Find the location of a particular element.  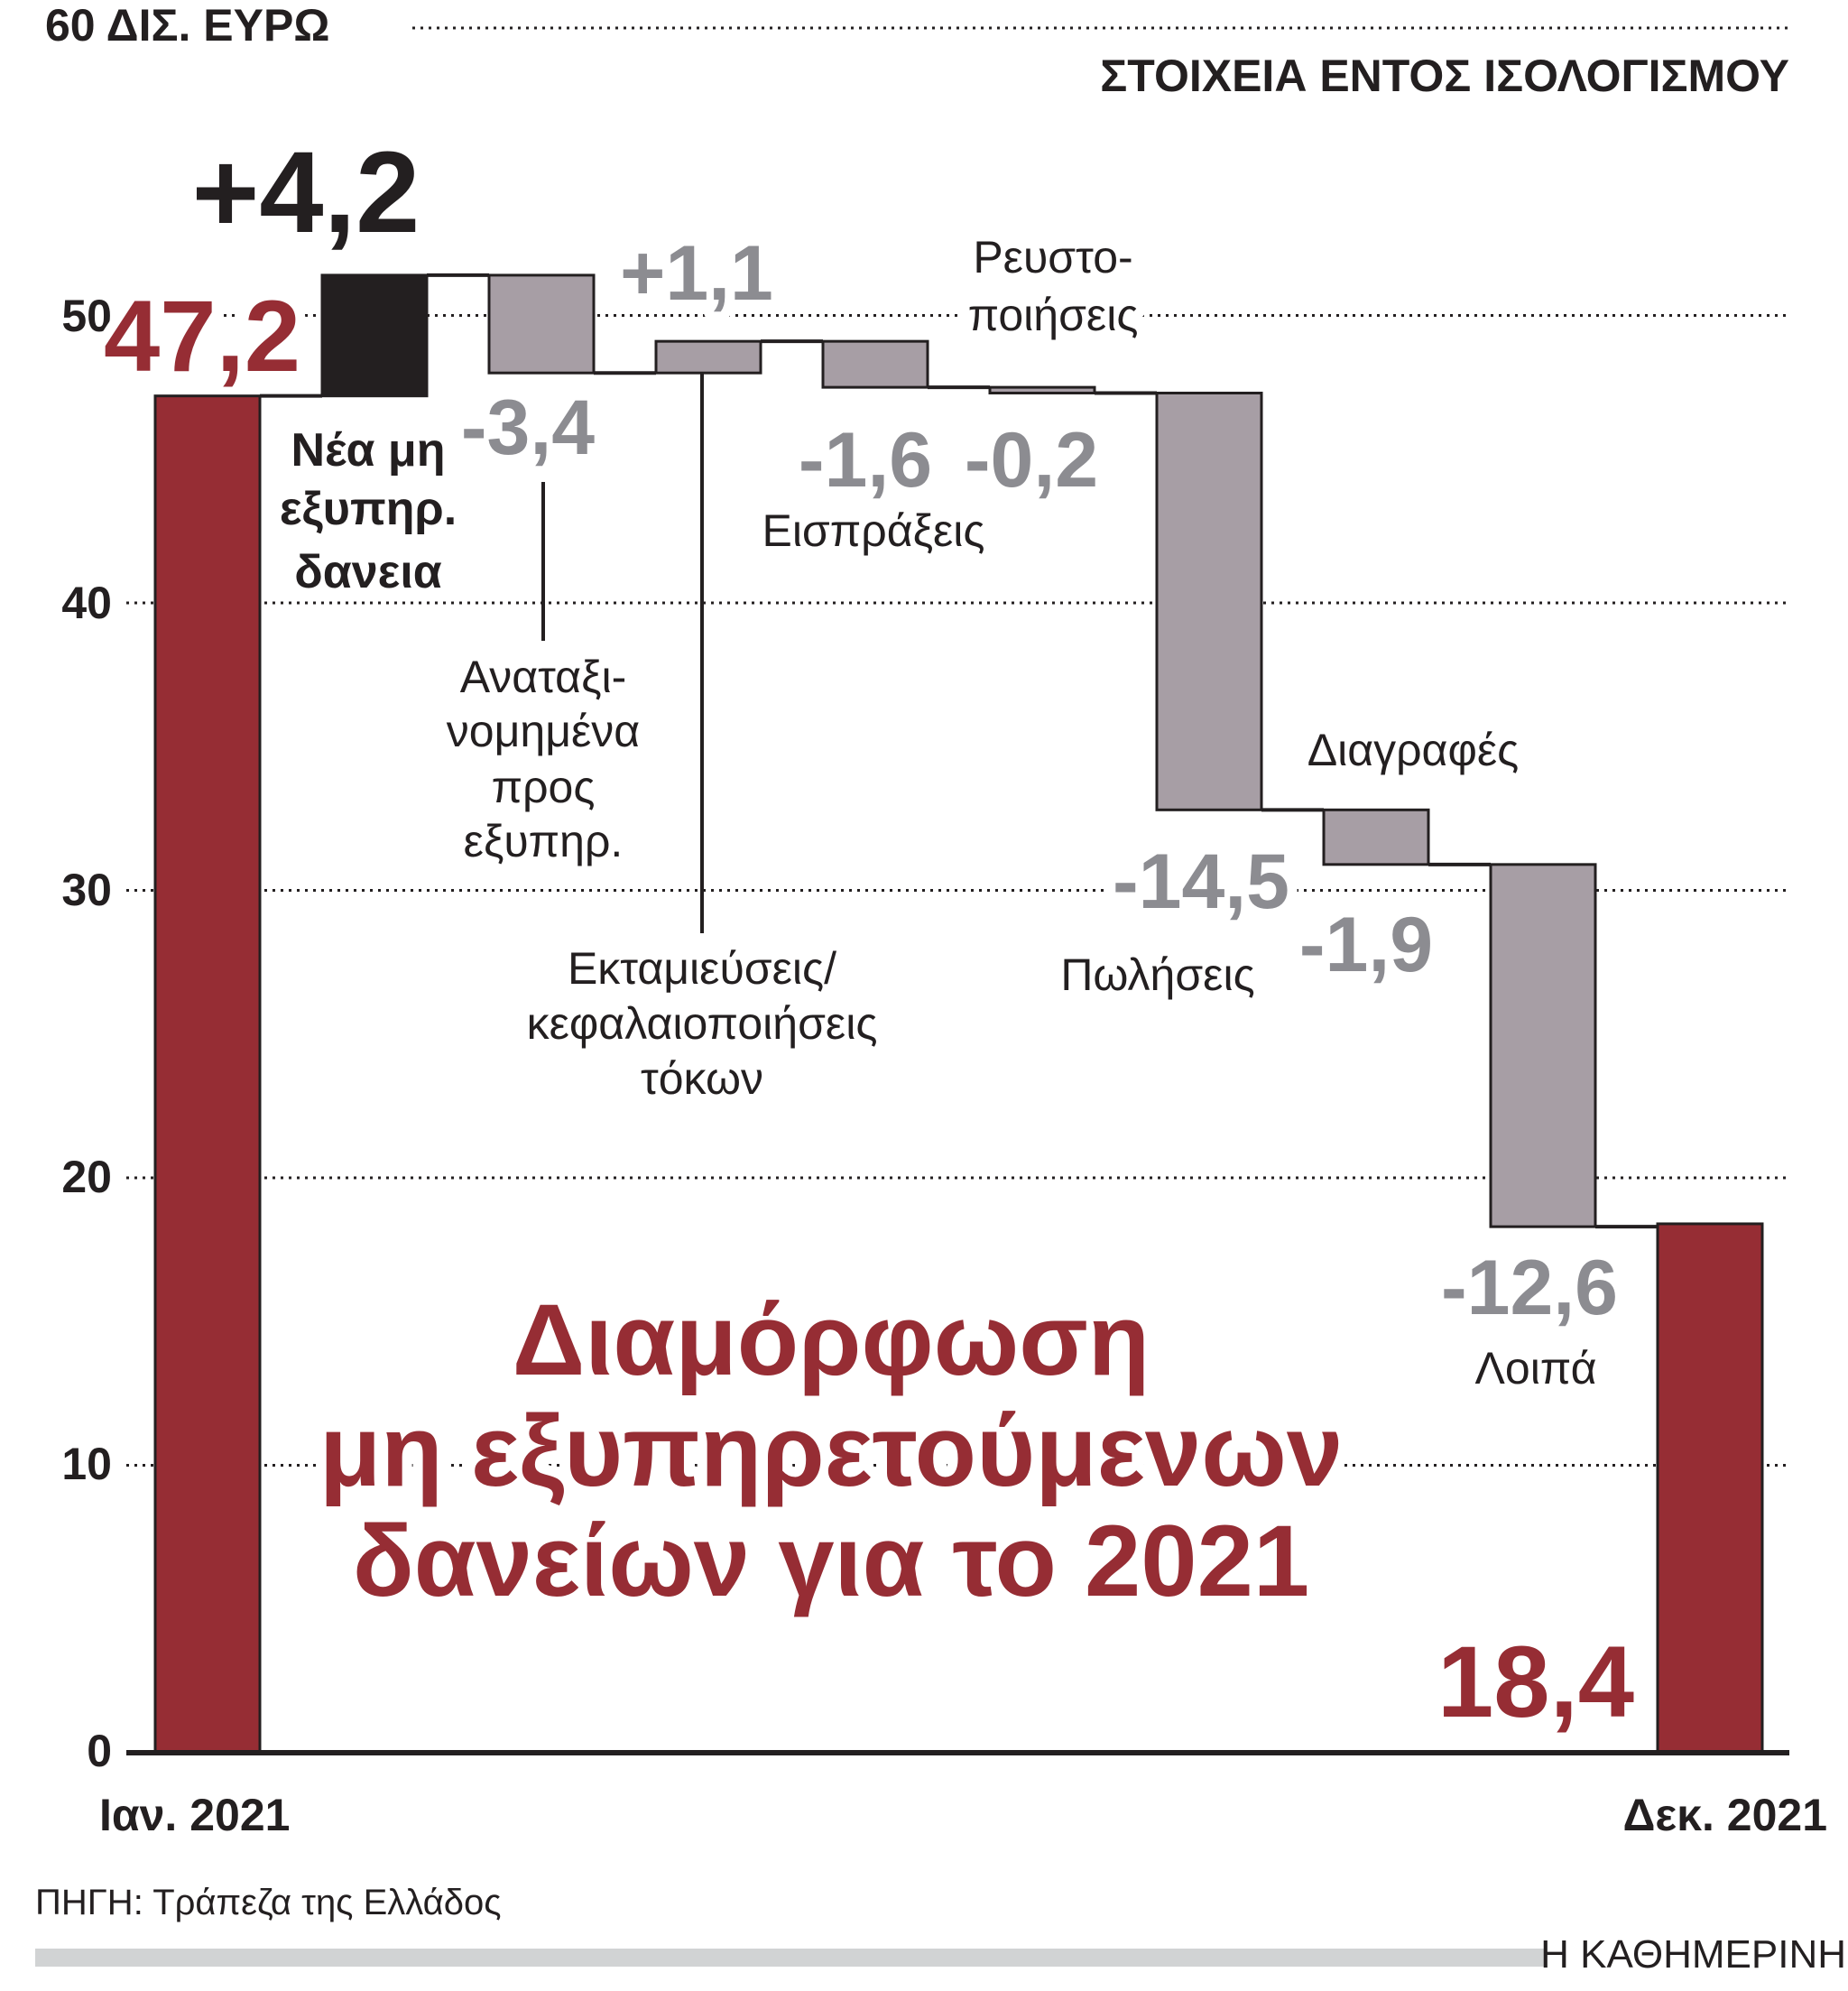

value-label-cured: -3,4 is located at coordinates (528, 428).